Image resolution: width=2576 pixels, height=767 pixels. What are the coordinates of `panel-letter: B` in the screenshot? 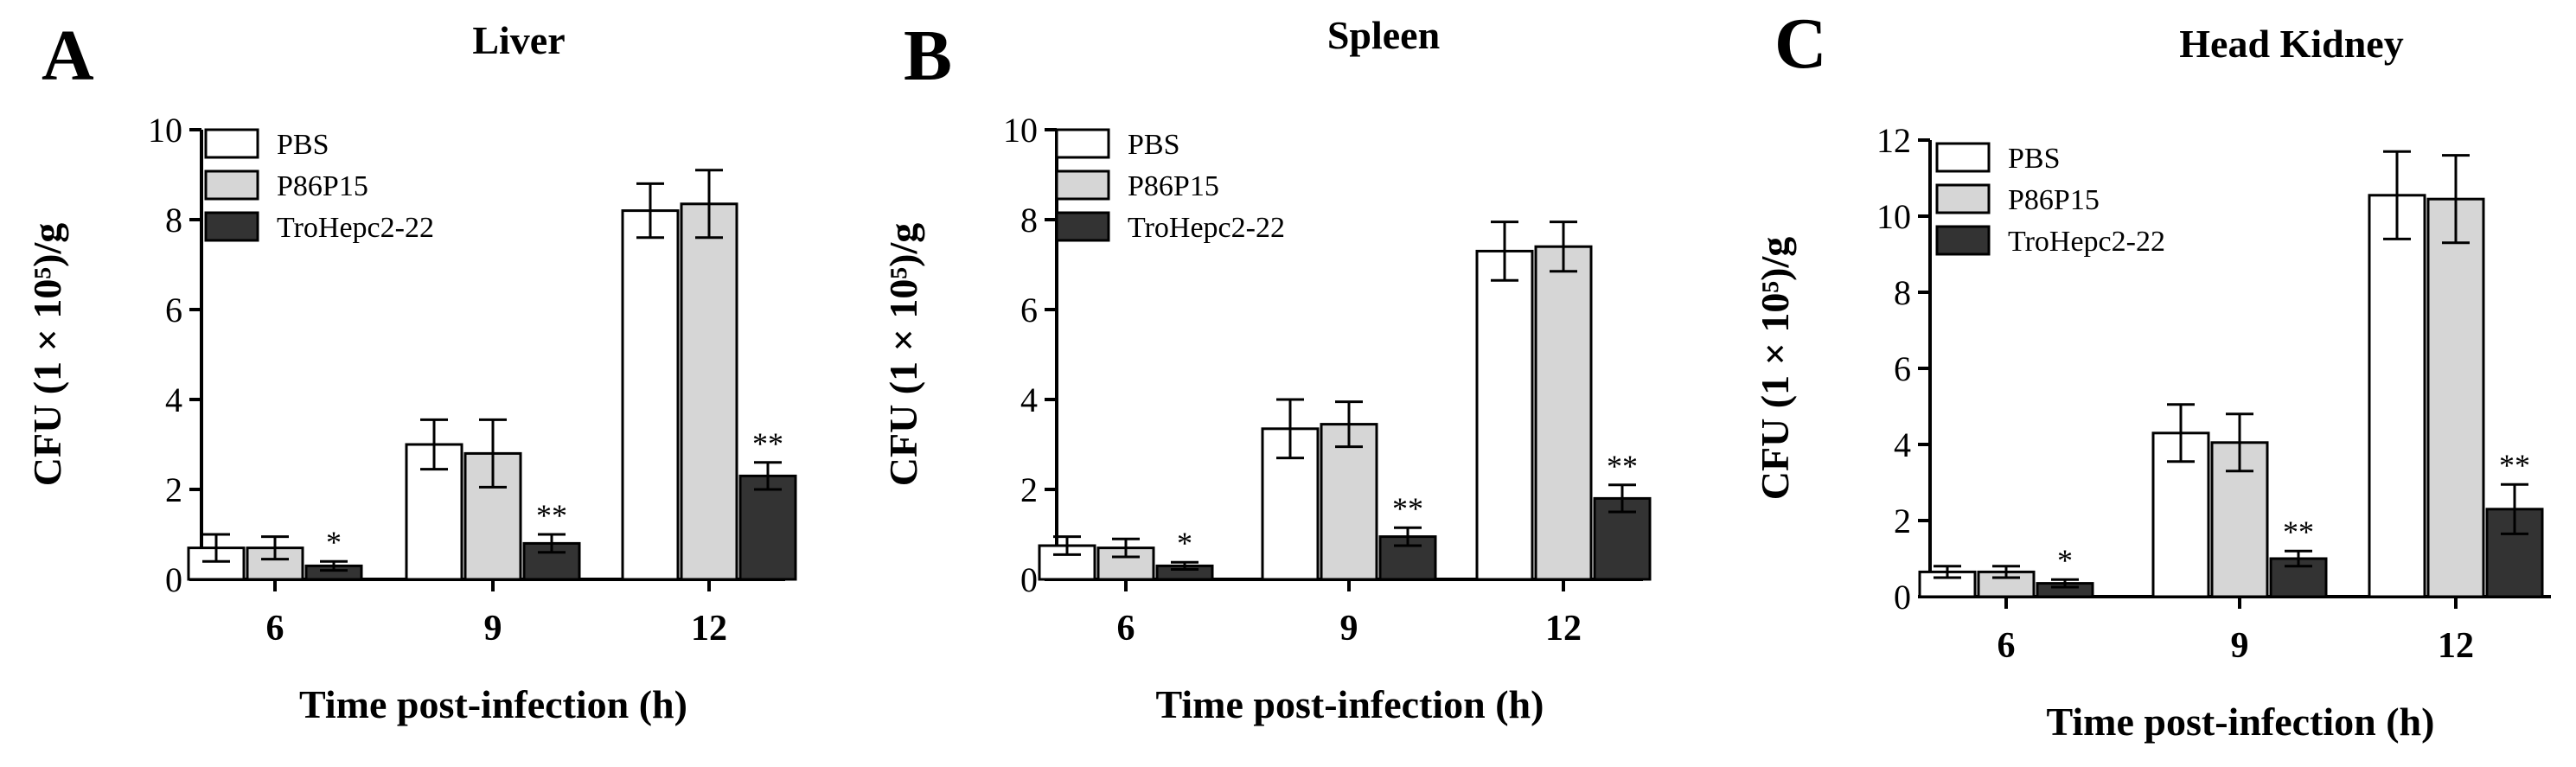 It's located at (928, 56).